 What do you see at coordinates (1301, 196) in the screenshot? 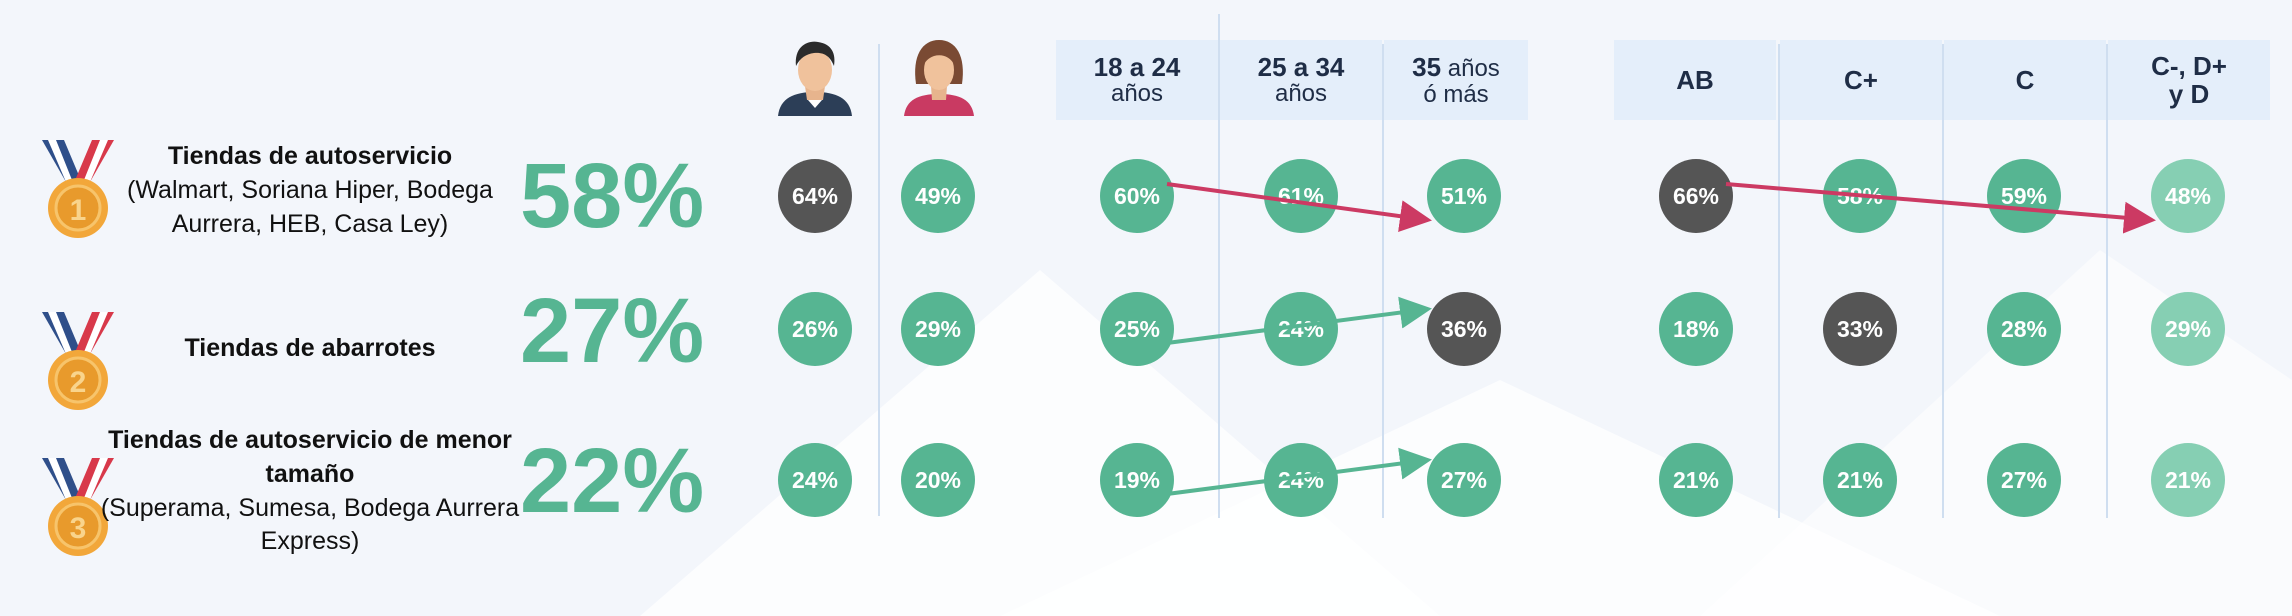
I see `value-bubble: 61%` at bounding box center [1301, 196].